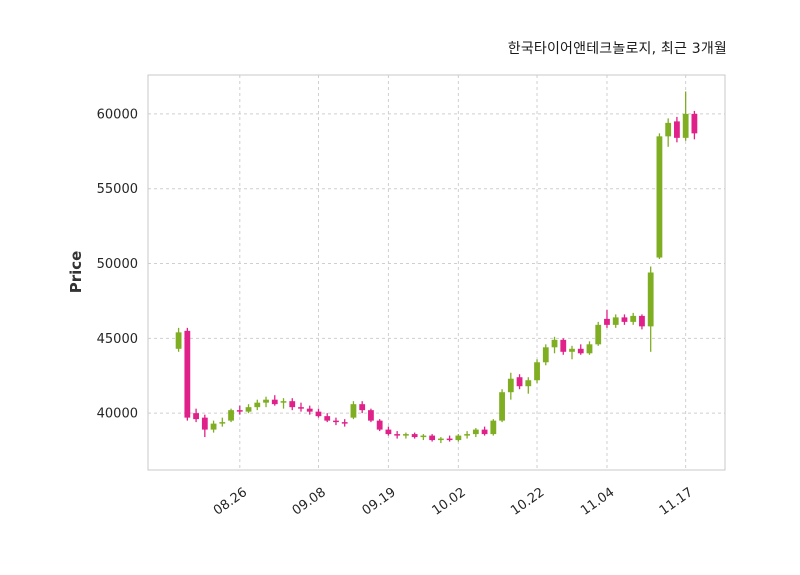 This screenshot has width=800, height=575. What do you see at coordinates (597, 502) in the screenshot?
I see `x-tick-label: 11.04` at bounding box center [597, 502].